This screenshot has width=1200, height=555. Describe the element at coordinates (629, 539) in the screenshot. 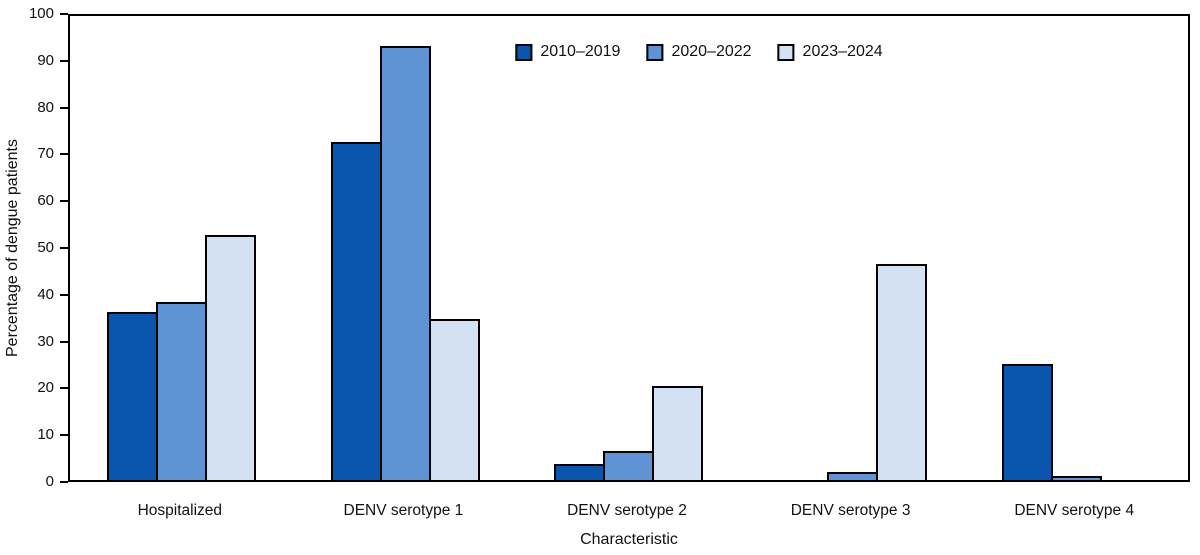

I see `x-axis-title: Characteristic` at that location.